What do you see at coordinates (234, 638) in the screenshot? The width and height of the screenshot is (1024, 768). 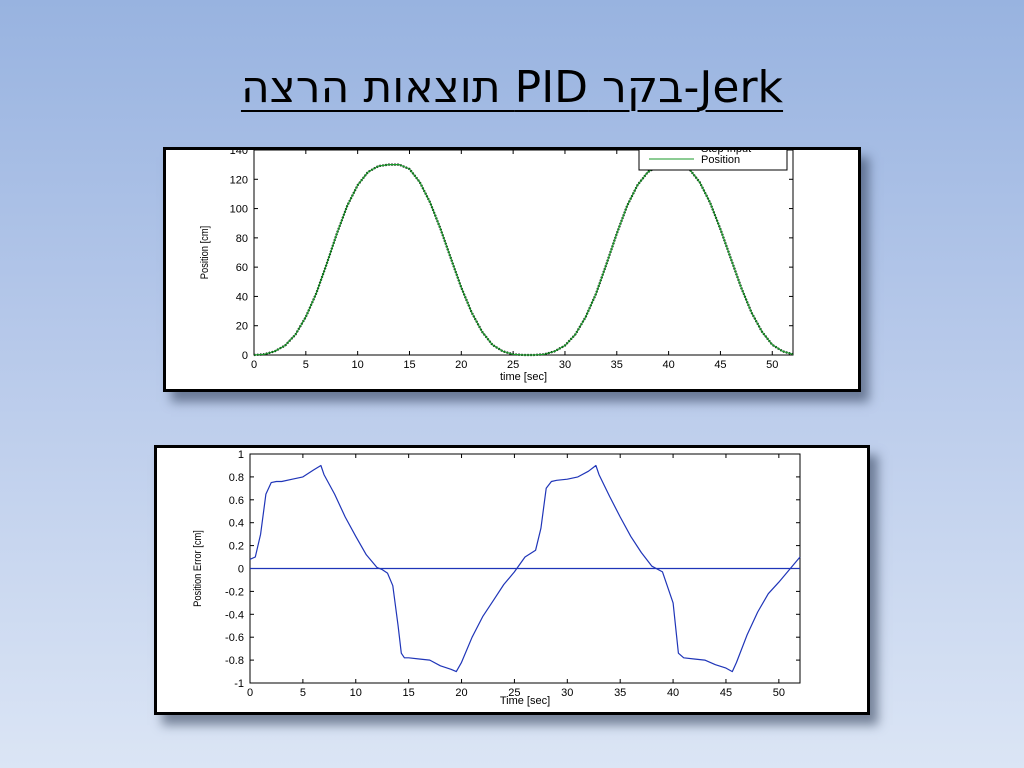 I see `y-tick-label: -0.6` at bounding box center [234, 638].